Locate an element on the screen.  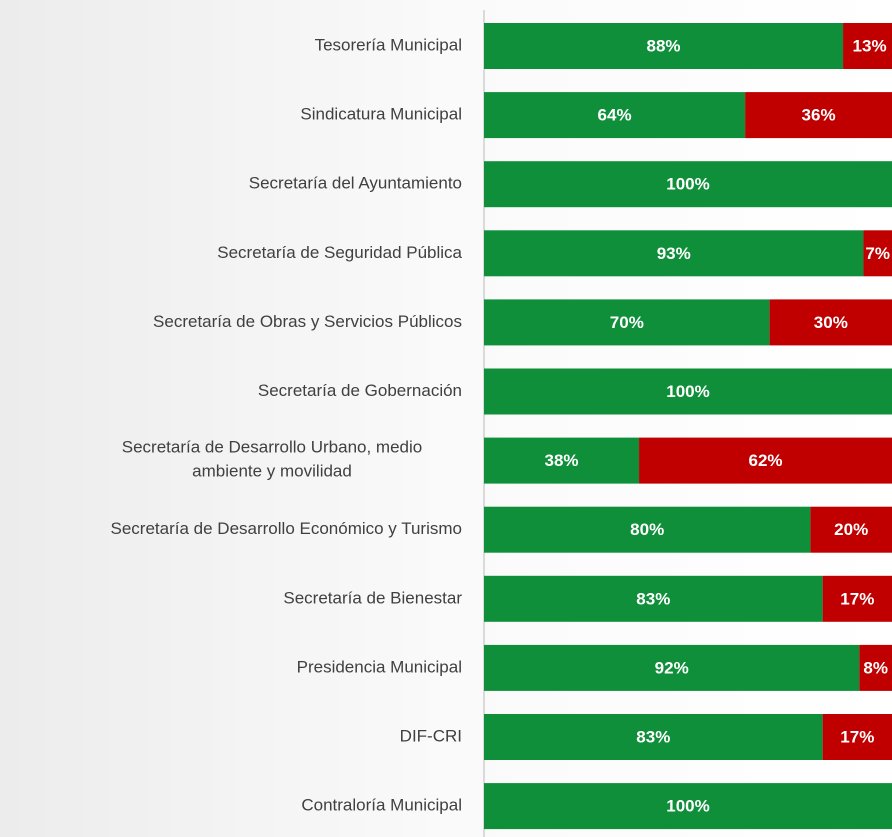
value-label: 8% is located at coordinates (875, 667).